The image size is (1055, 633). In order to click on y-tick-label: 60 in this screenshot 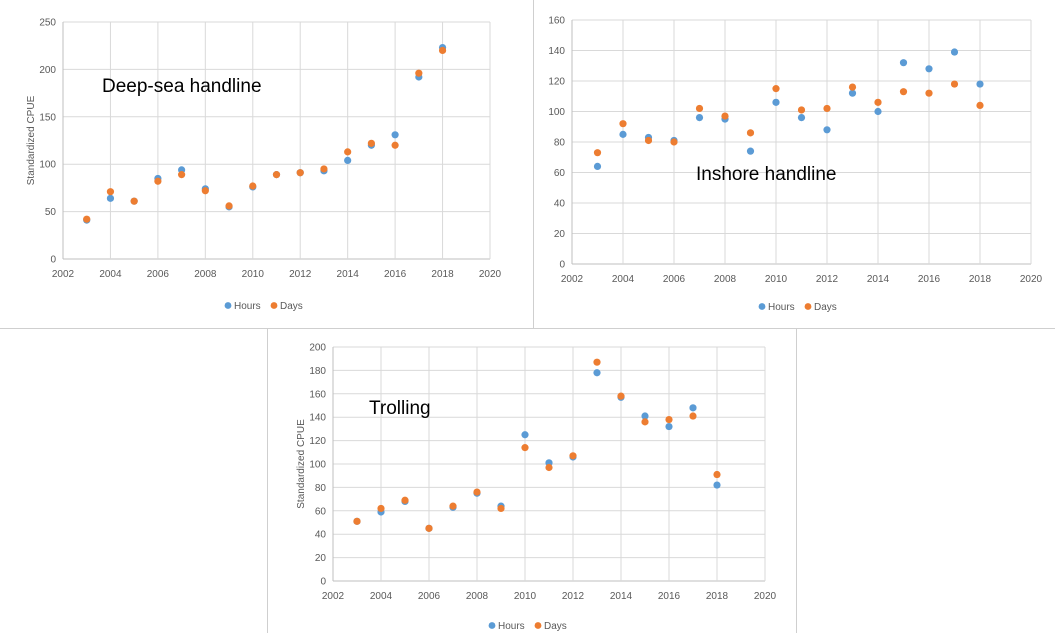, I will do `click(560, 173)`.